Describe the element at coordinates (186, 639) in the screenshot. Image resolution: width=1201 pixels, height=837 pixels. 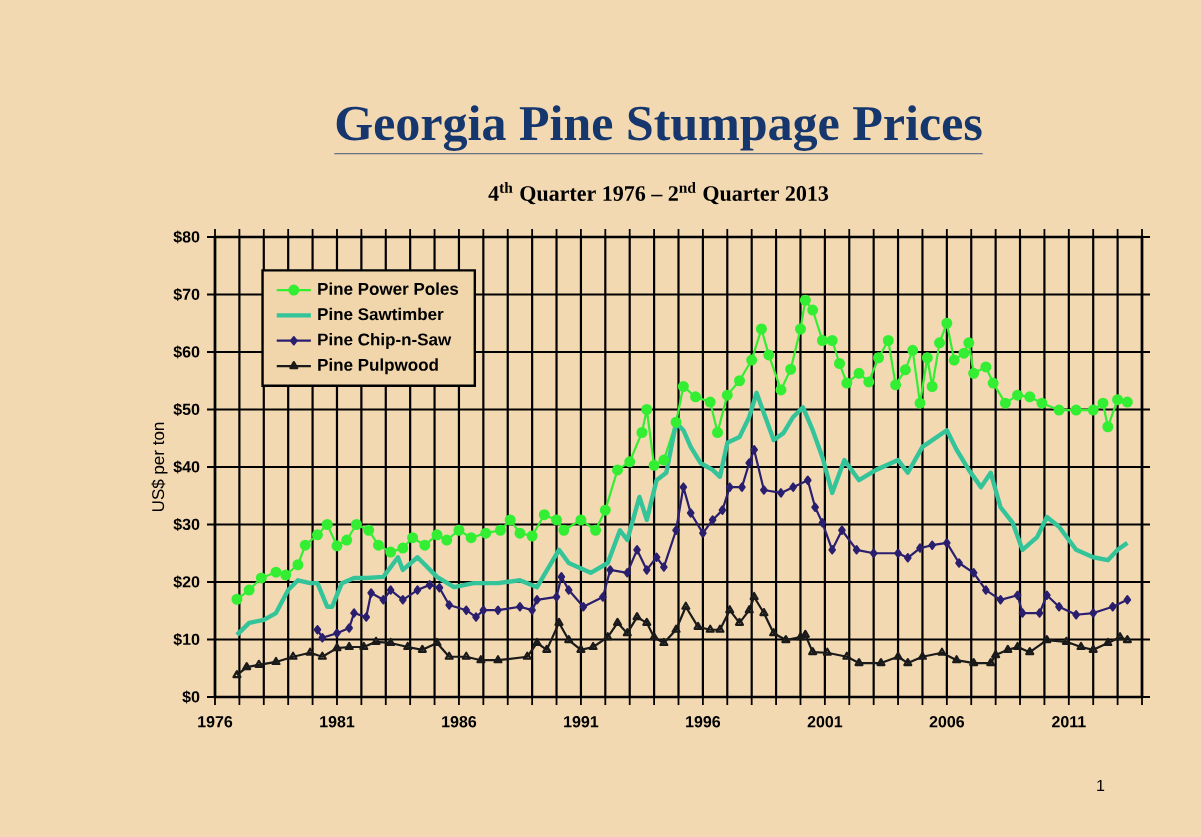
I see `y-tick-label: $10` at that location.